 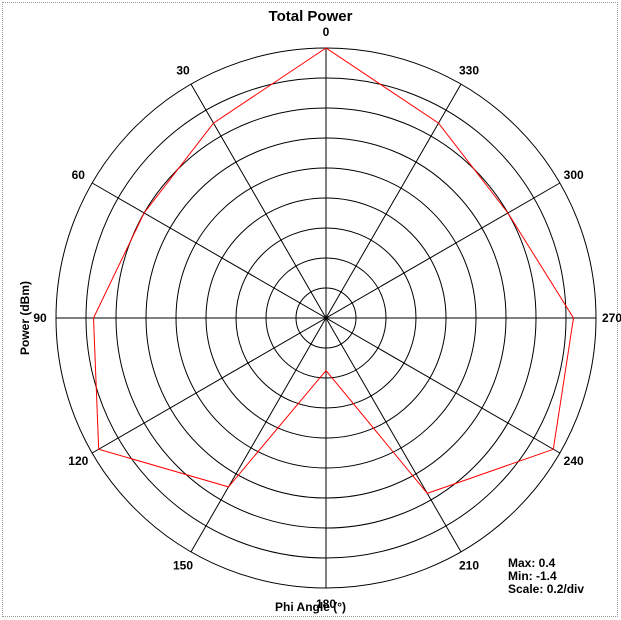 I want to click on angle-tick-label: 120, so click(x=78, y=461).